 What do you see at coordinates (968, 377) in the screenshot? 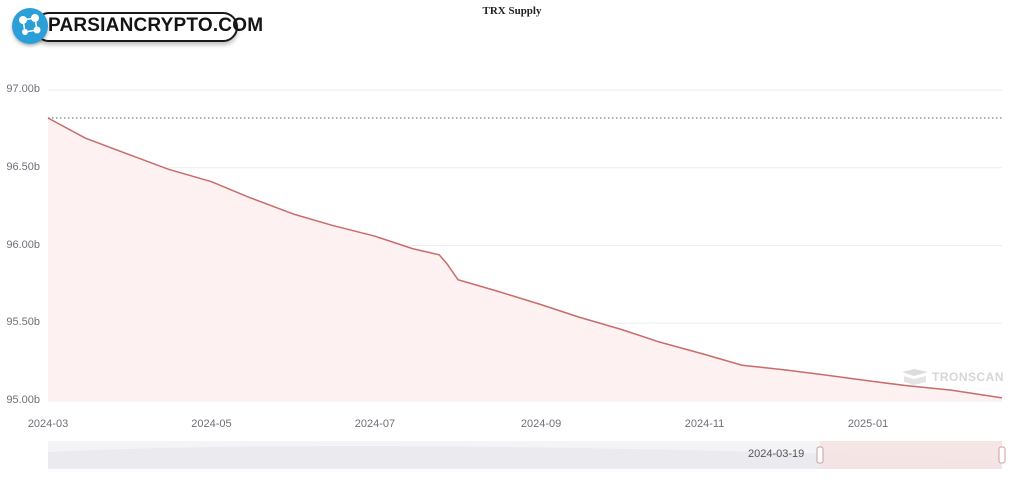
I see `watermark-text: TRONSCAN` at bounding box center [968, 377].